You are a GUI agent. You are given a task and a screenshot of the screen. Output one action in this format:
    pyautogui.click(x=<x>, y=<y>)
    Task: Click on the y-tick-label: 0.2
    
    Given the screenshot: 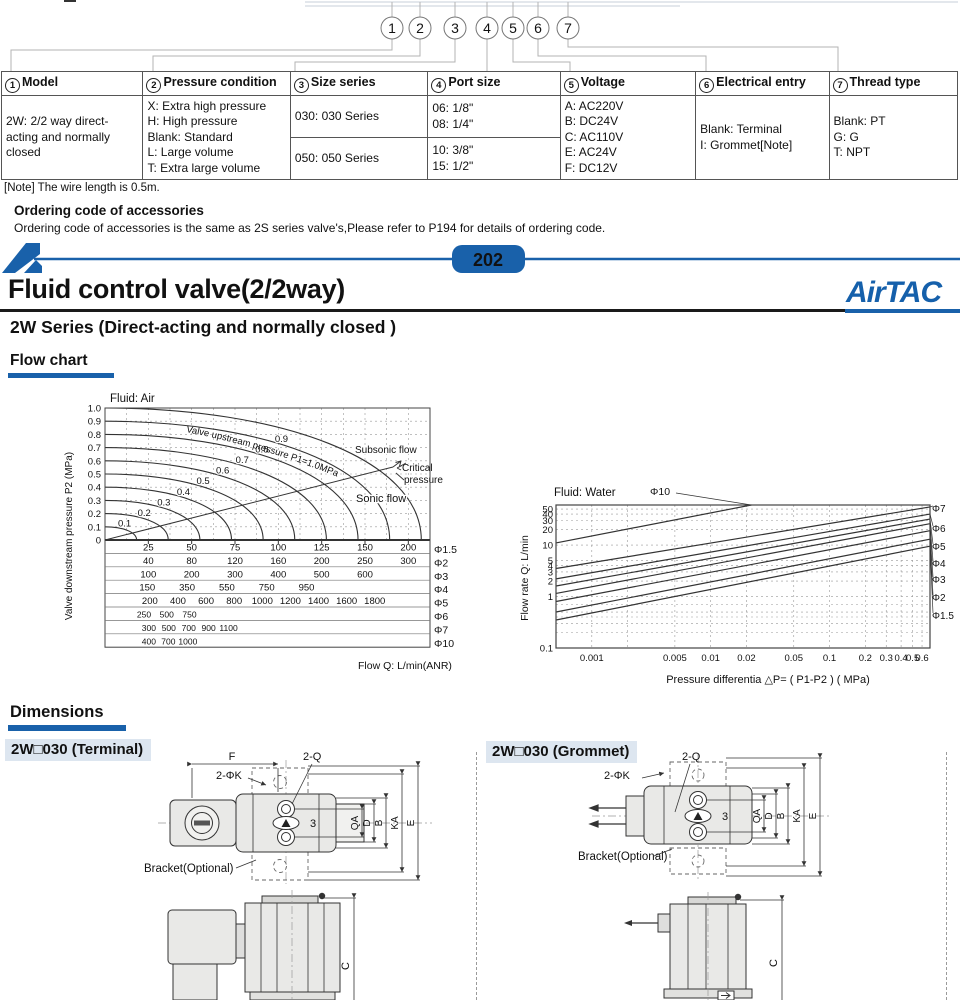 What is the action you would take?
    pyautogui.click(x=94, y=514)
    